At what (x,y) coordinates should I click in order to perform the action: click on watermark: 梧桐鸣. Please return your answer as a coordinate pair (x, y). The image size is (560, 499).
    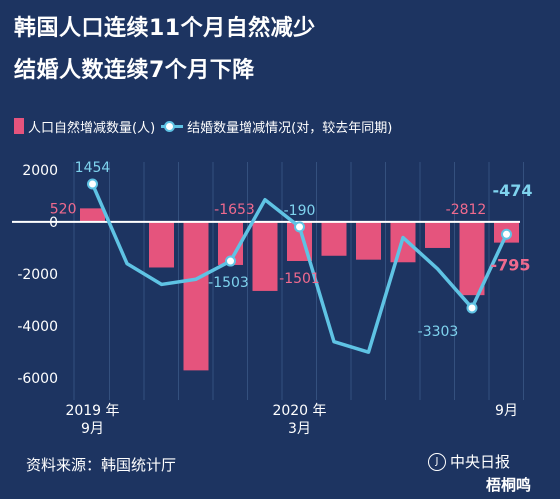
    Looking at the image, I should click on (509, 485).